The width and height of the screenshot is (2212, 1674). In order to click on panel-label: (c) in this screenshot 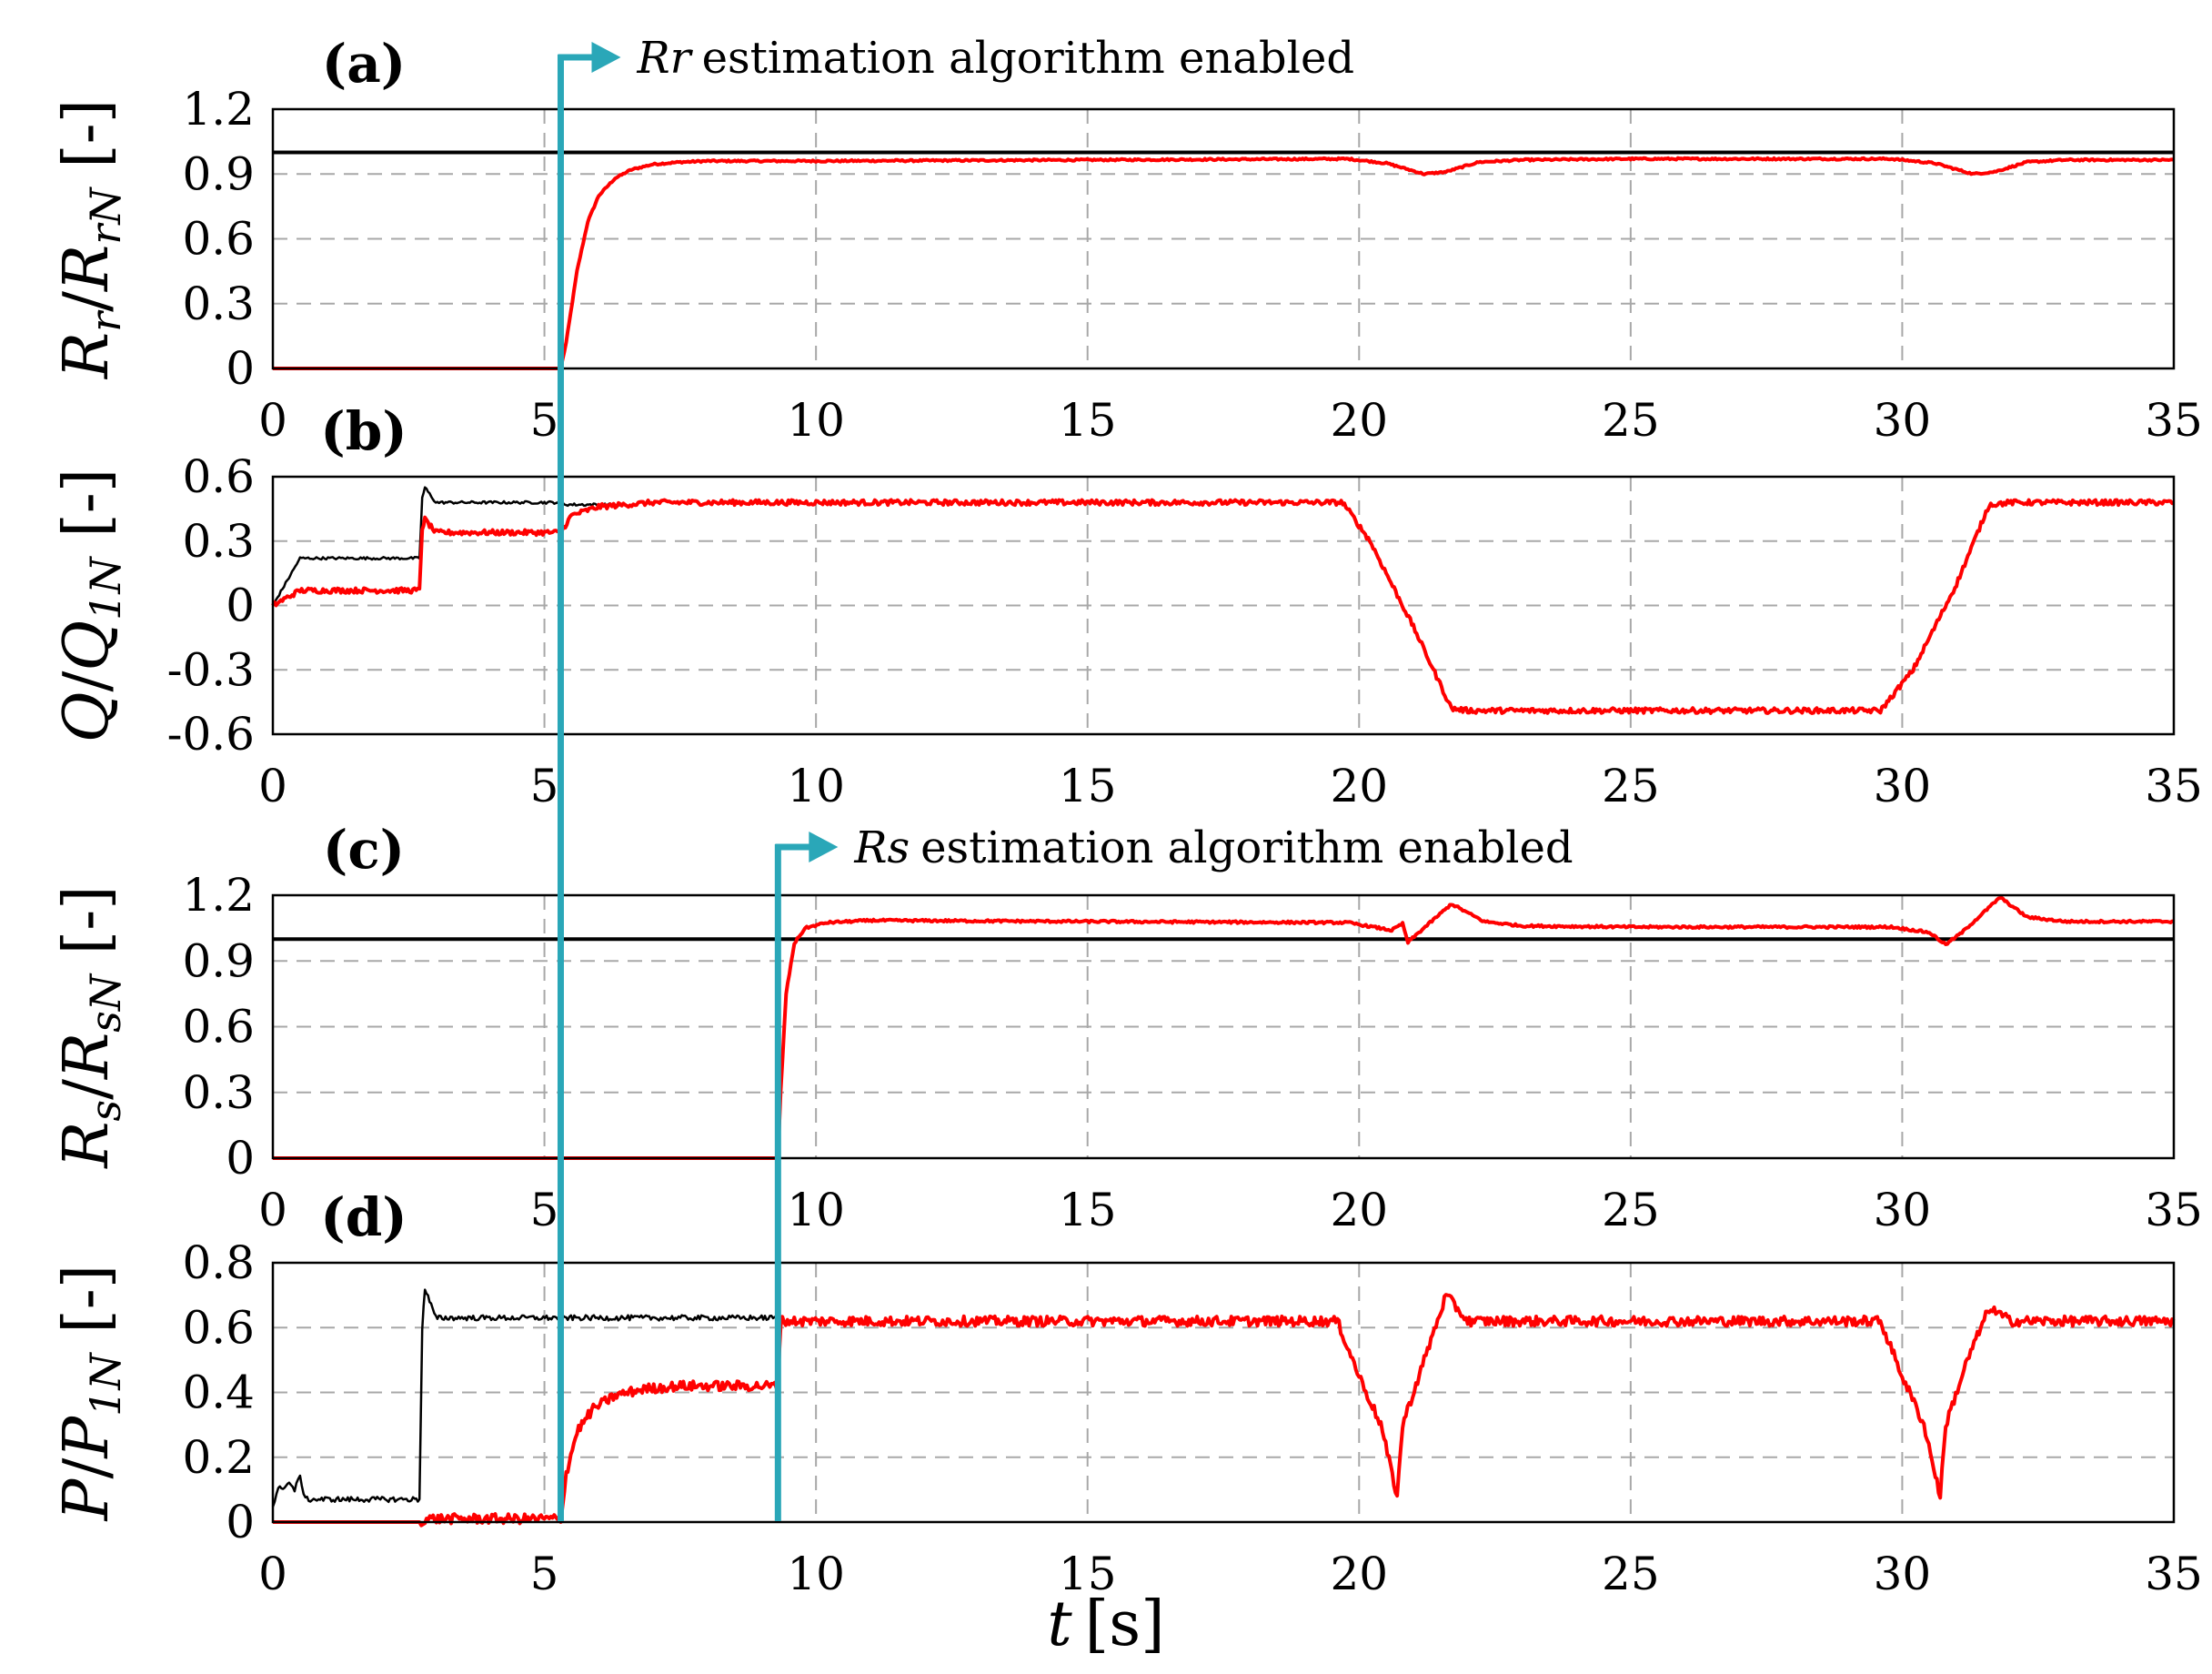, I will do `click(364, 850)`.